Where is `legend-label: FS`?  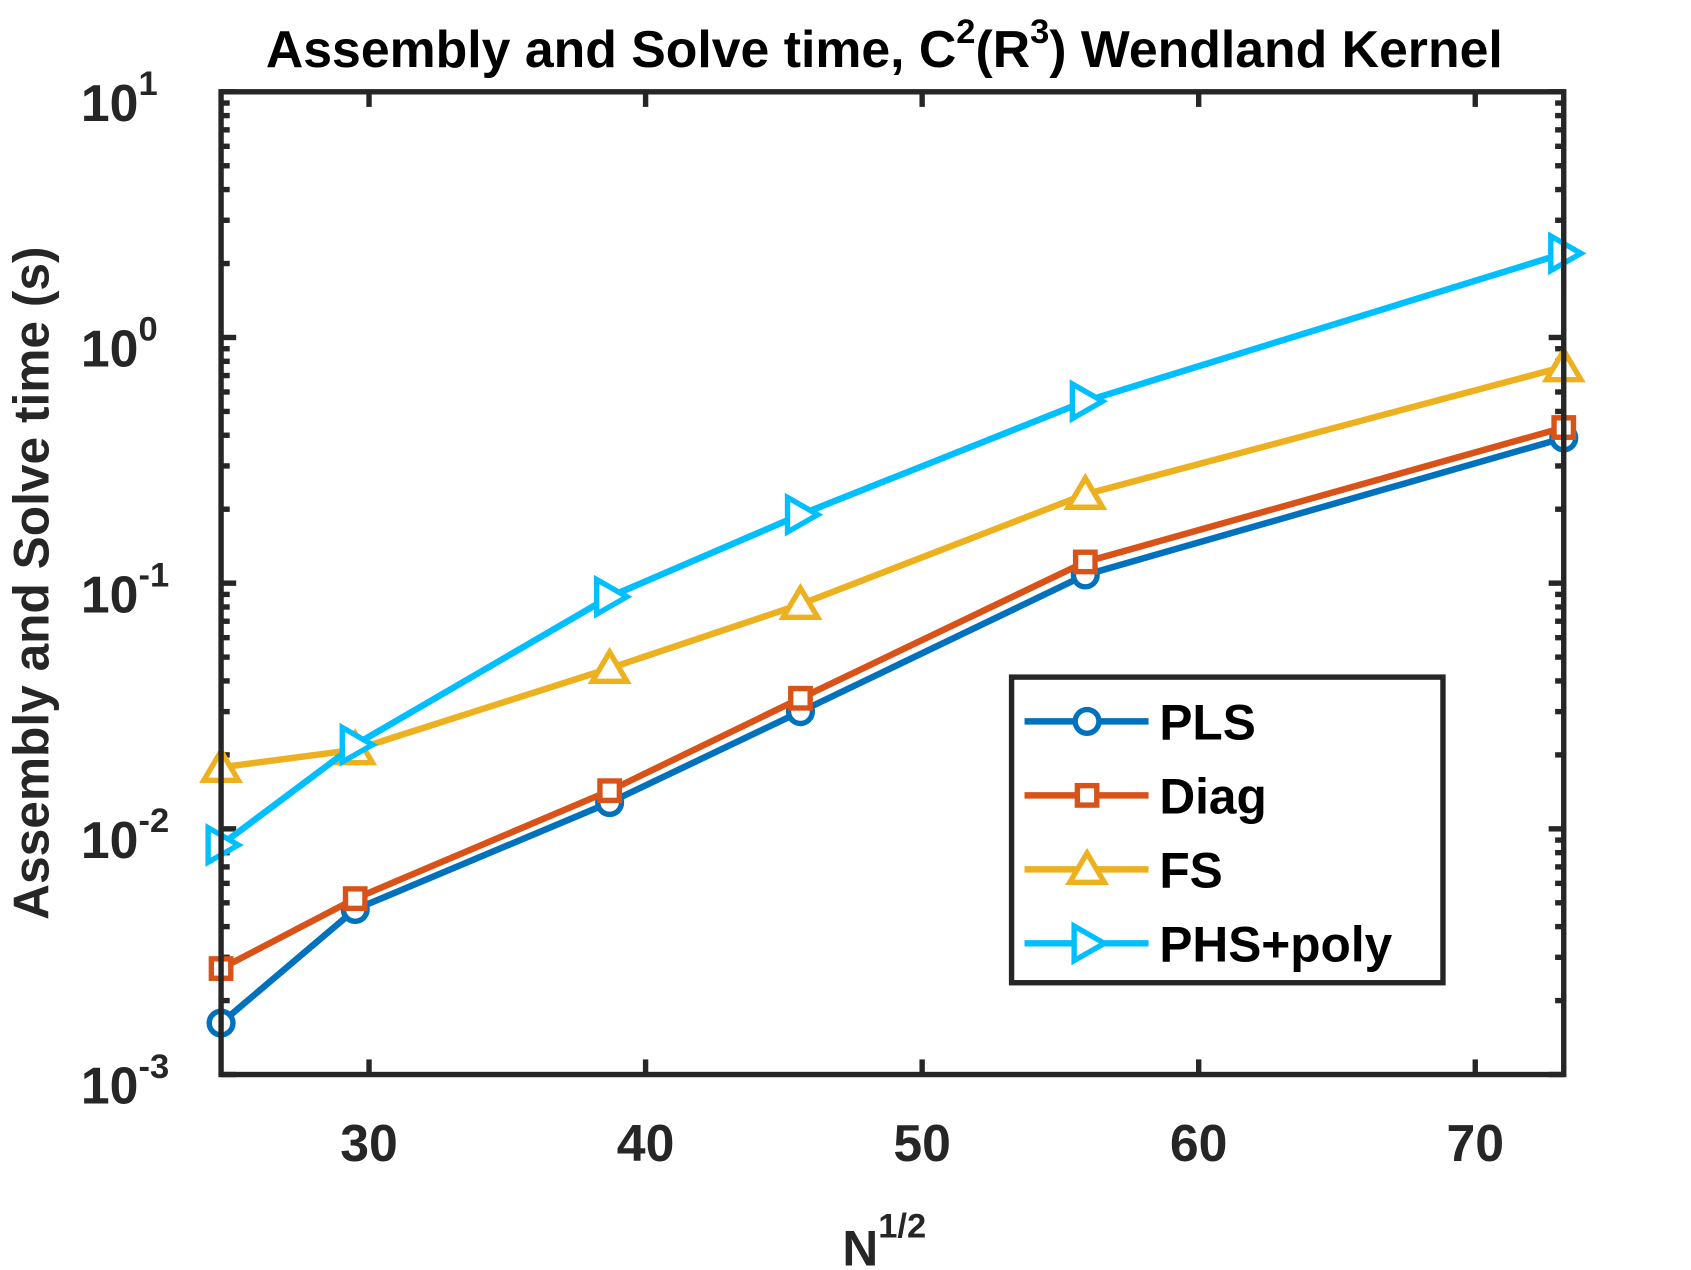 legend-label: FS is located at coordinates (1190, 871).